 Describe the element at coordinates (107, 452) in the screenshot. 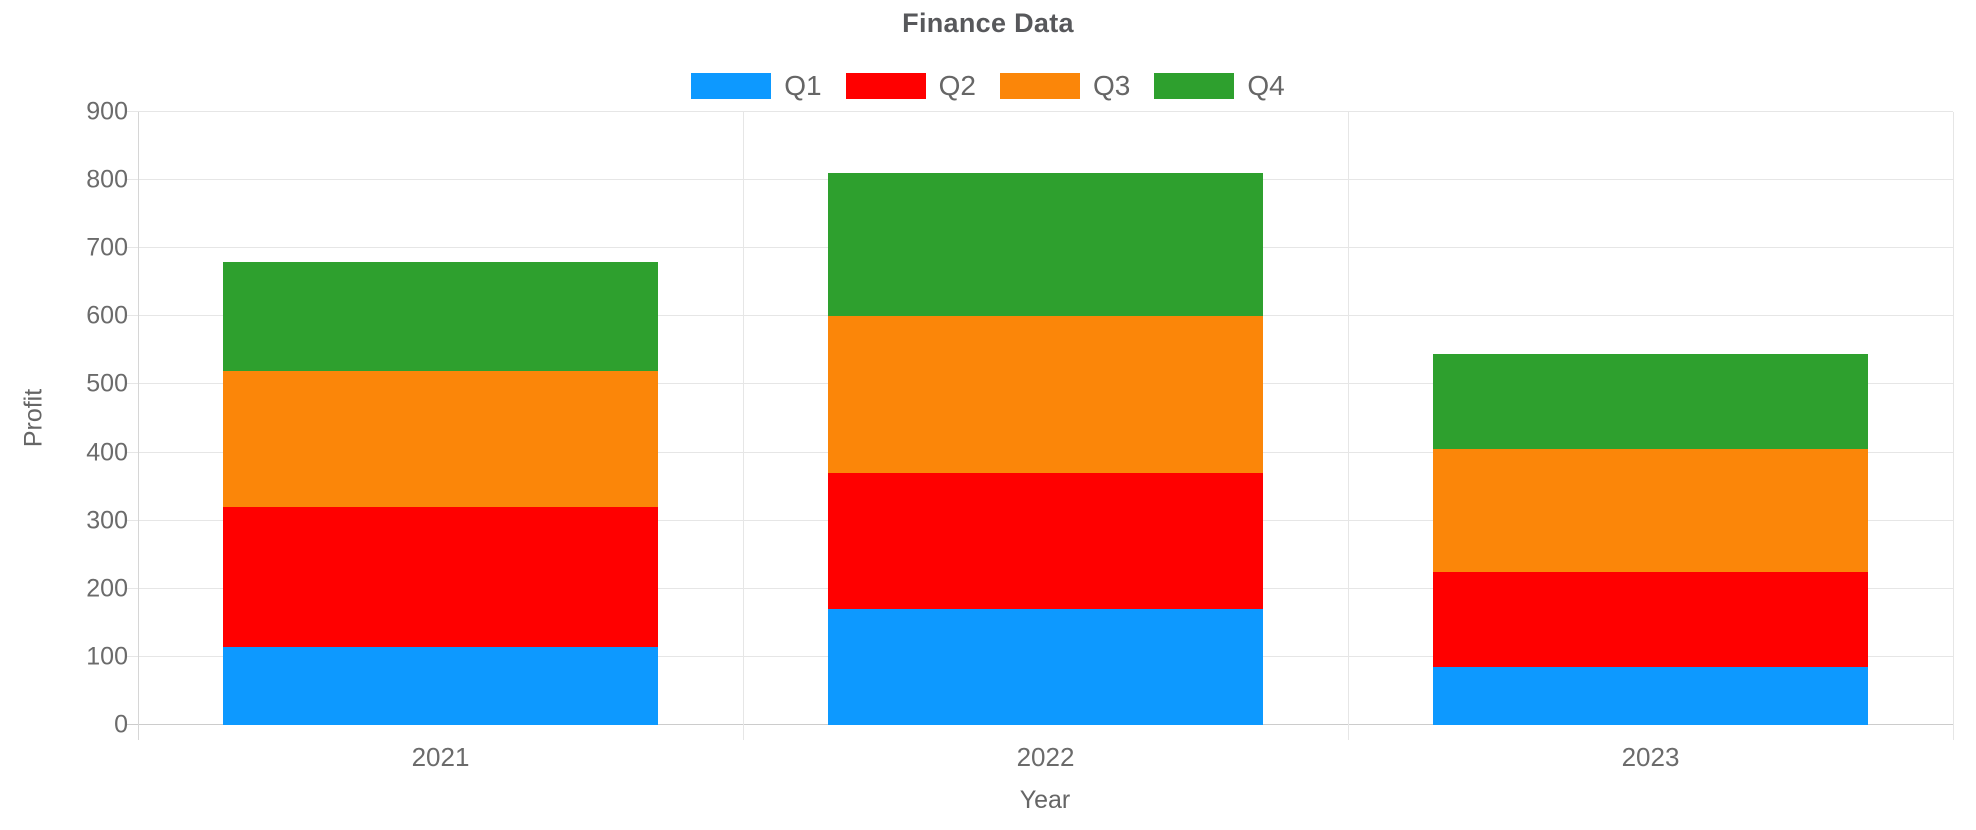

I see `y-tick-label: 400` at that location.